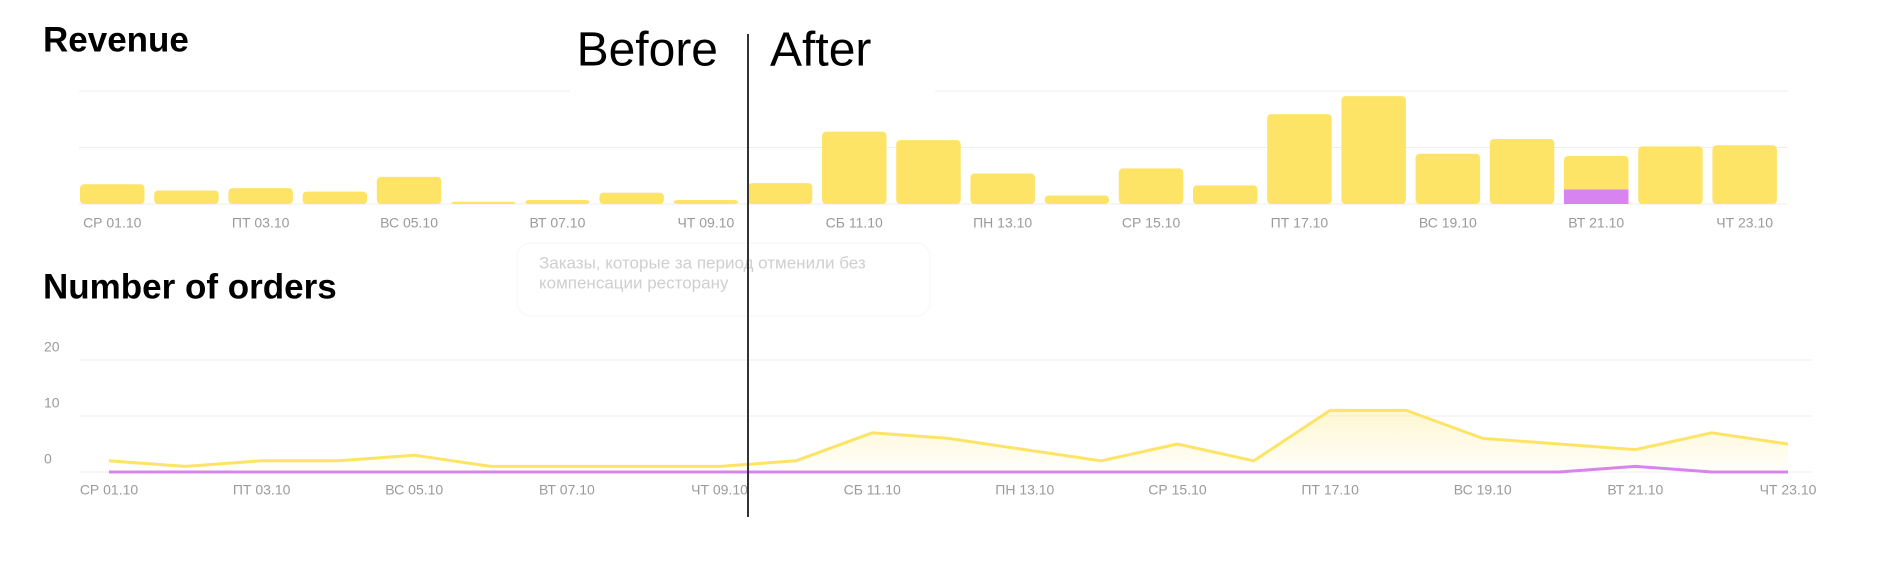  What do you see at coordinates (647, 50) in the screenshot?
I see `before-label: Before` at bounding box center [647, 50].